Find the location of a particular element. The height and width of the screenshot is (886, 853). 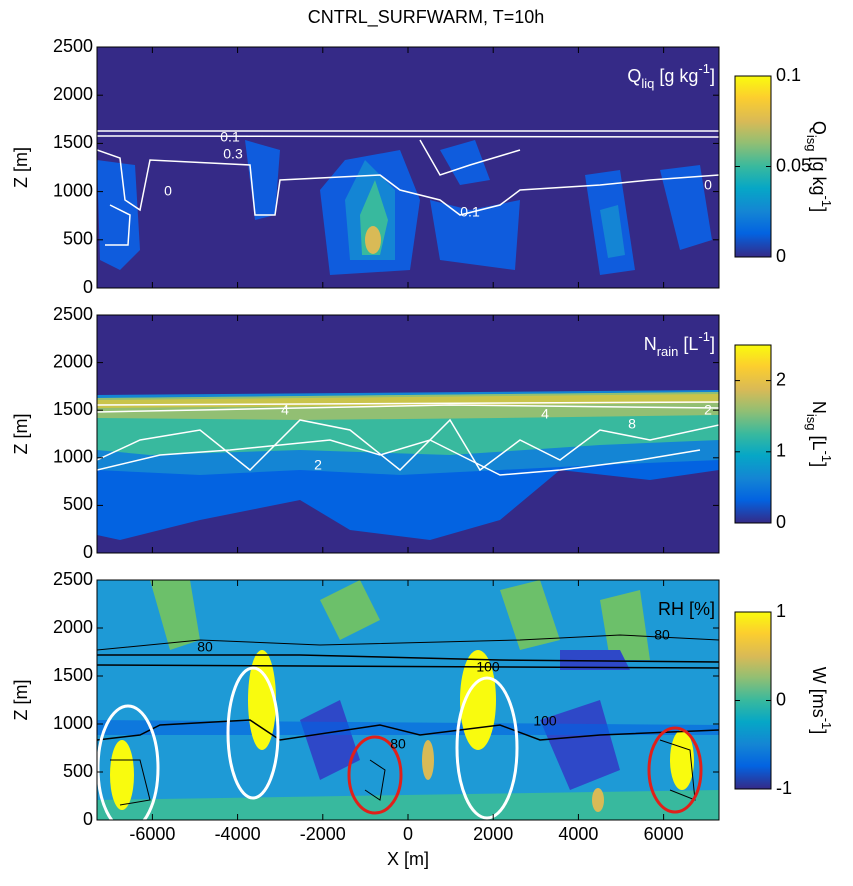

colorbar-tick-label: 0.05 is located at coordinates (793, 165).